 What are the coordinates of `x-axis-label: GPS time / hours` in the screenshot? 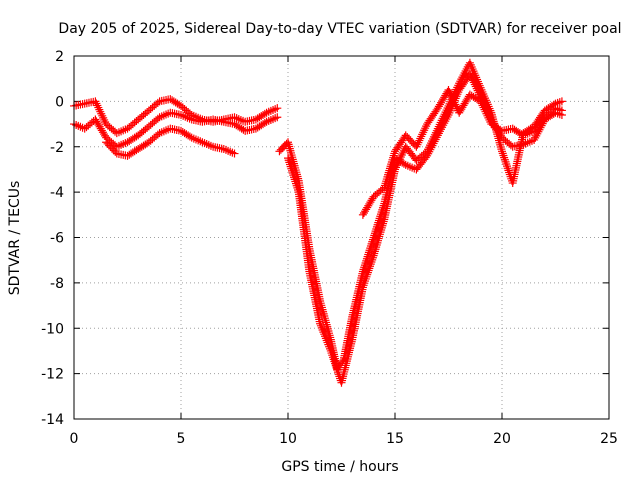 It's located at (339, 467).